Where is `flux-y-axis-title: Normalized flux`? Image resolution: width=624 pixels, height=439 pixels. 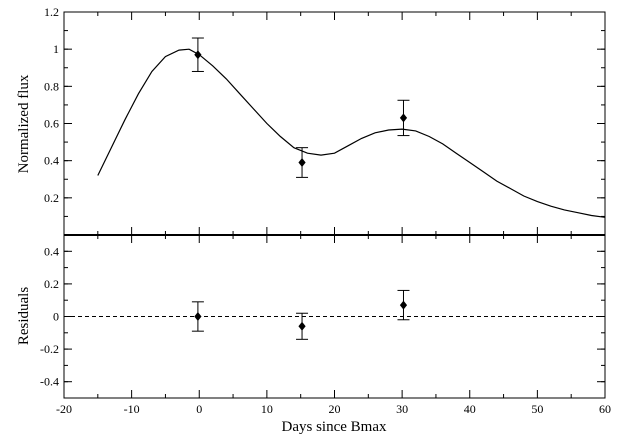
flux-y-axis-title: Normalized flux is located at coordinates (24, 123).